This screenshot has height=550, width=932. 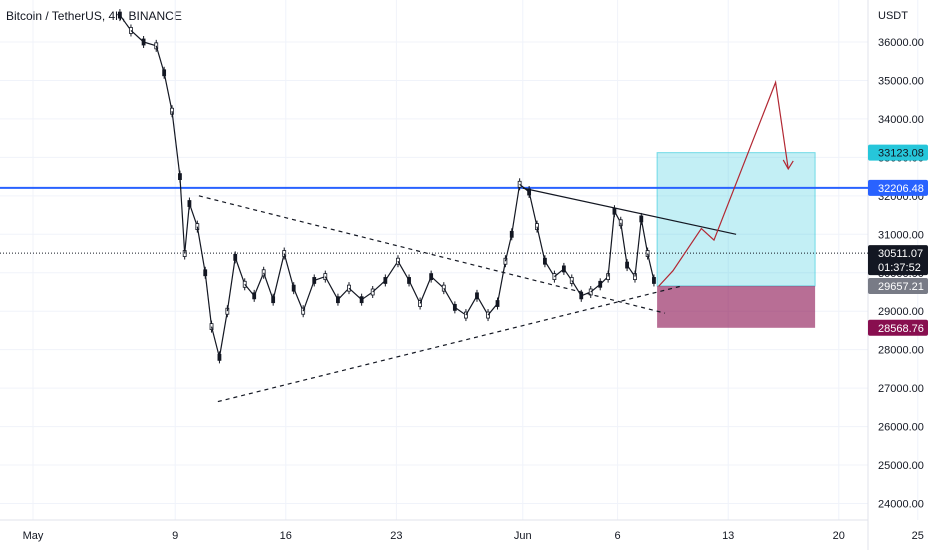 I want to click on x-tick-label: 9, so click(x=175, y=536).